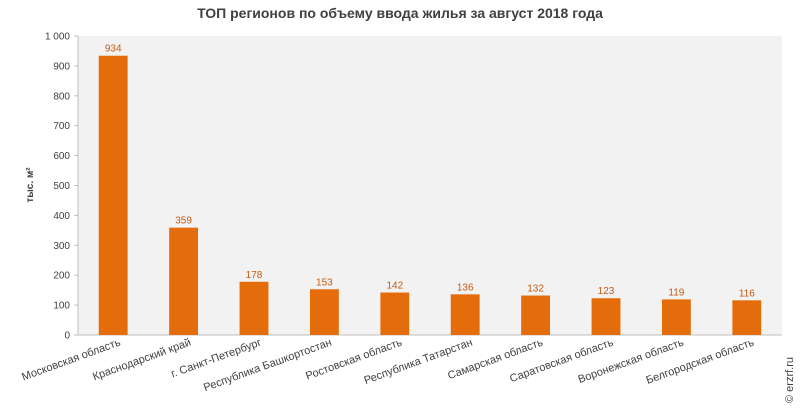 This screenshot has width=800, height=414. What do you see at coordinates (61, 276) in the screenshot?
I see `y-tick-label: 200` at bounding box center [61, 276].